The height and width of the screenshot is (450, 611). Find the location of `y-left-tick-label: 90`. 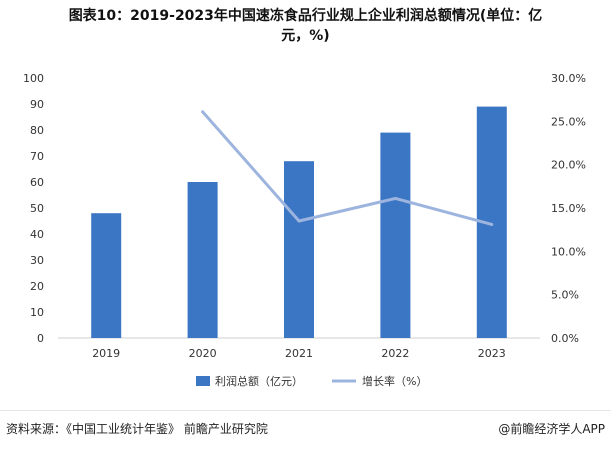

y-left-tick-label: 90 is located at coordinates (37, 104).